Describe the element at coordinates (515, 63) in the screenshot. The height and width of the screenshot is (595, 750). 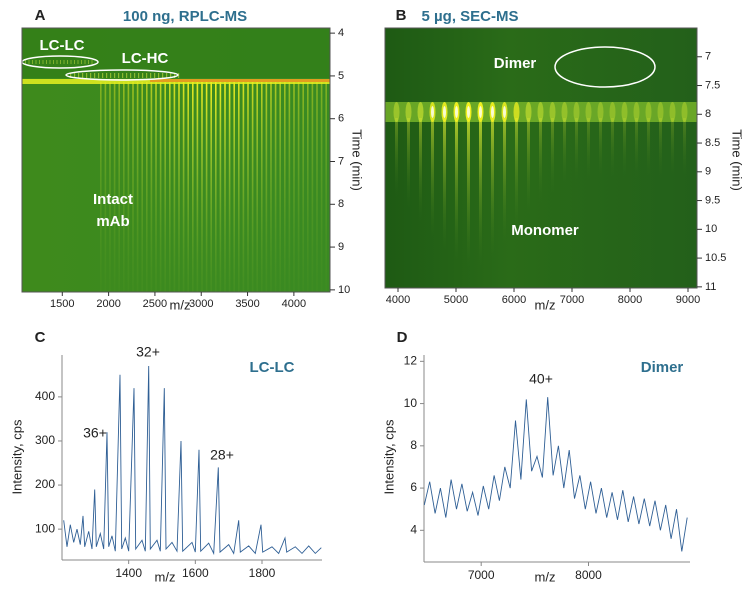
I see `annotation: Dimer` at that location.